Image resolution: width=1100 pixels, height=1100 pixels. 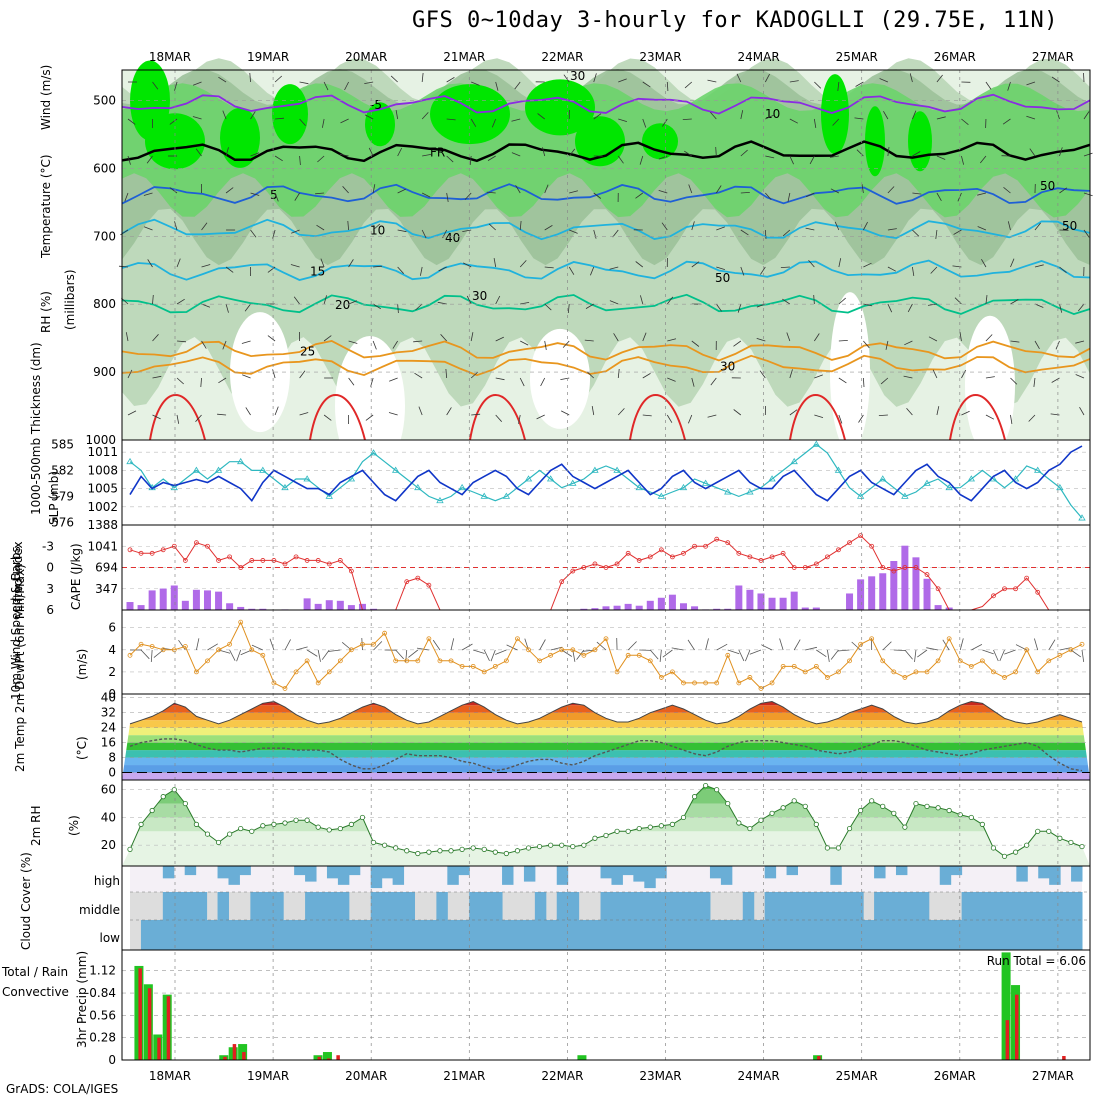 I want to click on pressure-tick-1000: 1000, so click(x=100, y=440).